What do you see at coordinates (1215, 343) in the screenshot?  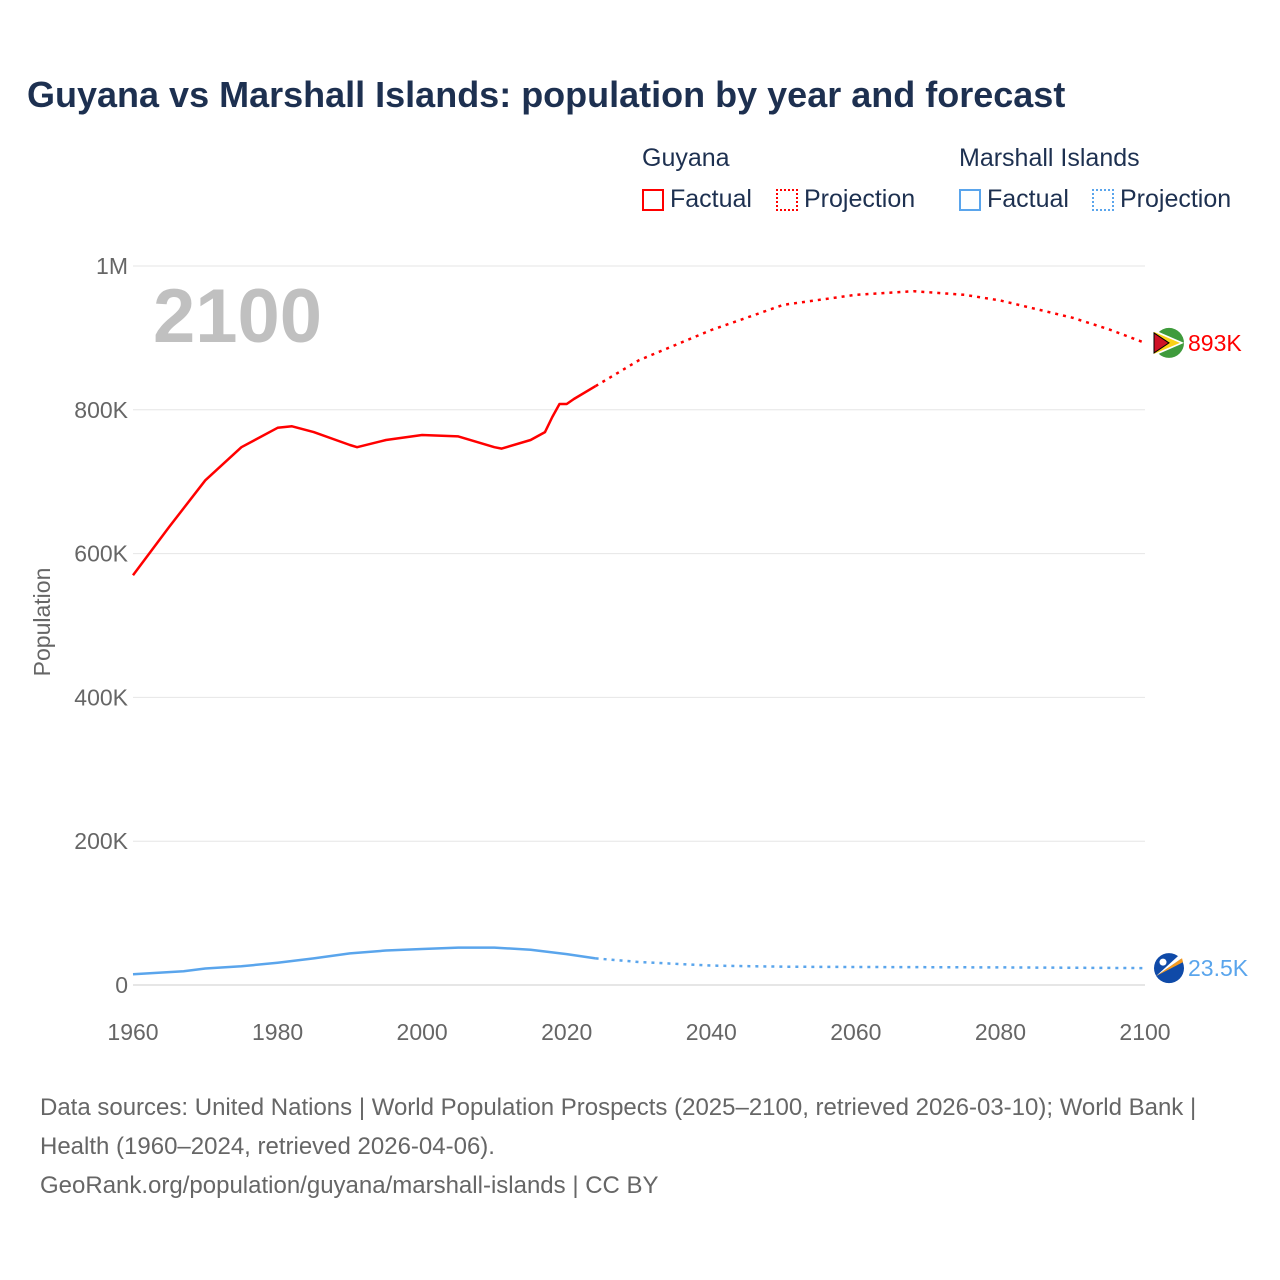 I see `guyana-end-label: 893K` at bounding box center [1215, 343].